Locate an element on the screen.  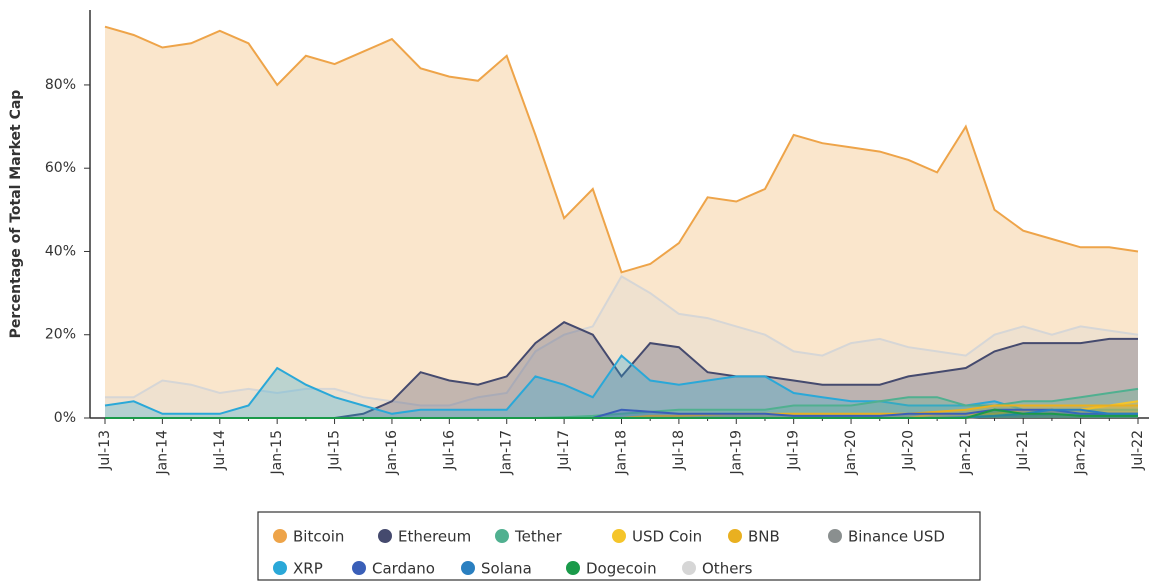
legend-label: Bitcoin is located at coordinates (318, 537).